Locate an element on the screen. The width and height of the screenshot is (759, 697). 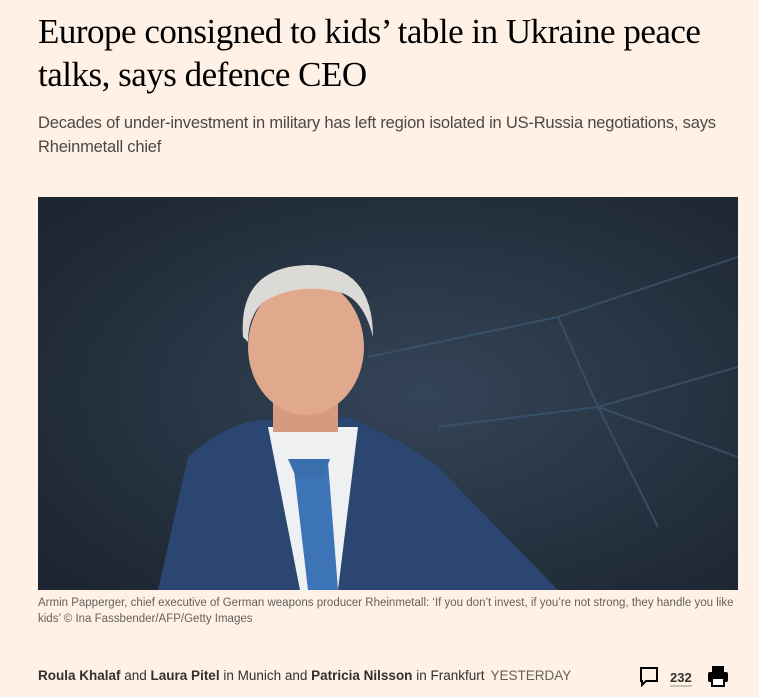
byline-text: in Munich and is located at coordinates (265, 675).